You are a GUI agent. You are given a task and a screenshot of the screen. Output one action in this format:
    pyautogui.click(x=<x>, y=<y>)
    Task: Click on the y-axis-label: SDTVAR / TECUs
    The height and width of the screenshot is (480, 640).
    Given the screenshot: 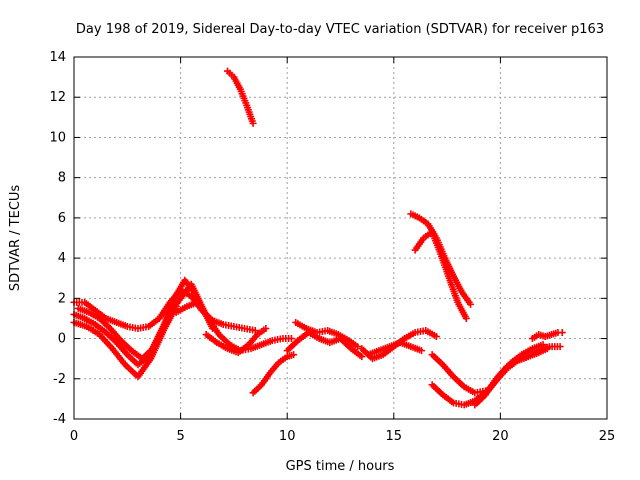 What is the action you would take?
    pyautogui.click(x=15, y=238)
    